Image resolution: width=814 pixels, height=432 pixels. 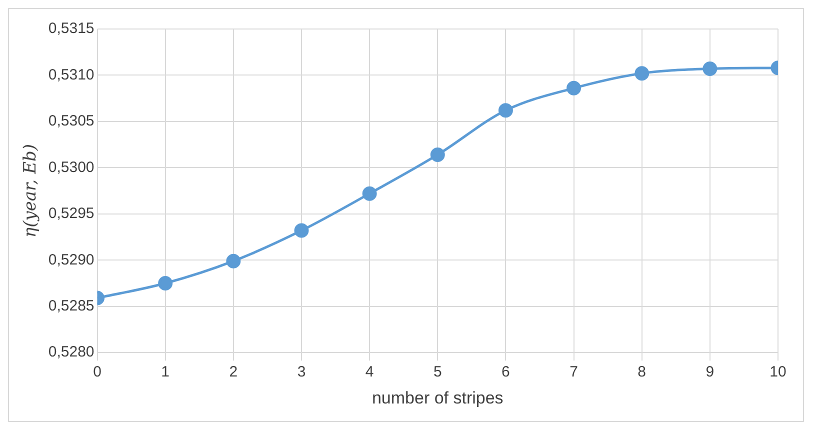 What do you see at coordinates (369, 372) in the screenshot?
I see `x-tick-label: 4` at bounding box center [369, 372].